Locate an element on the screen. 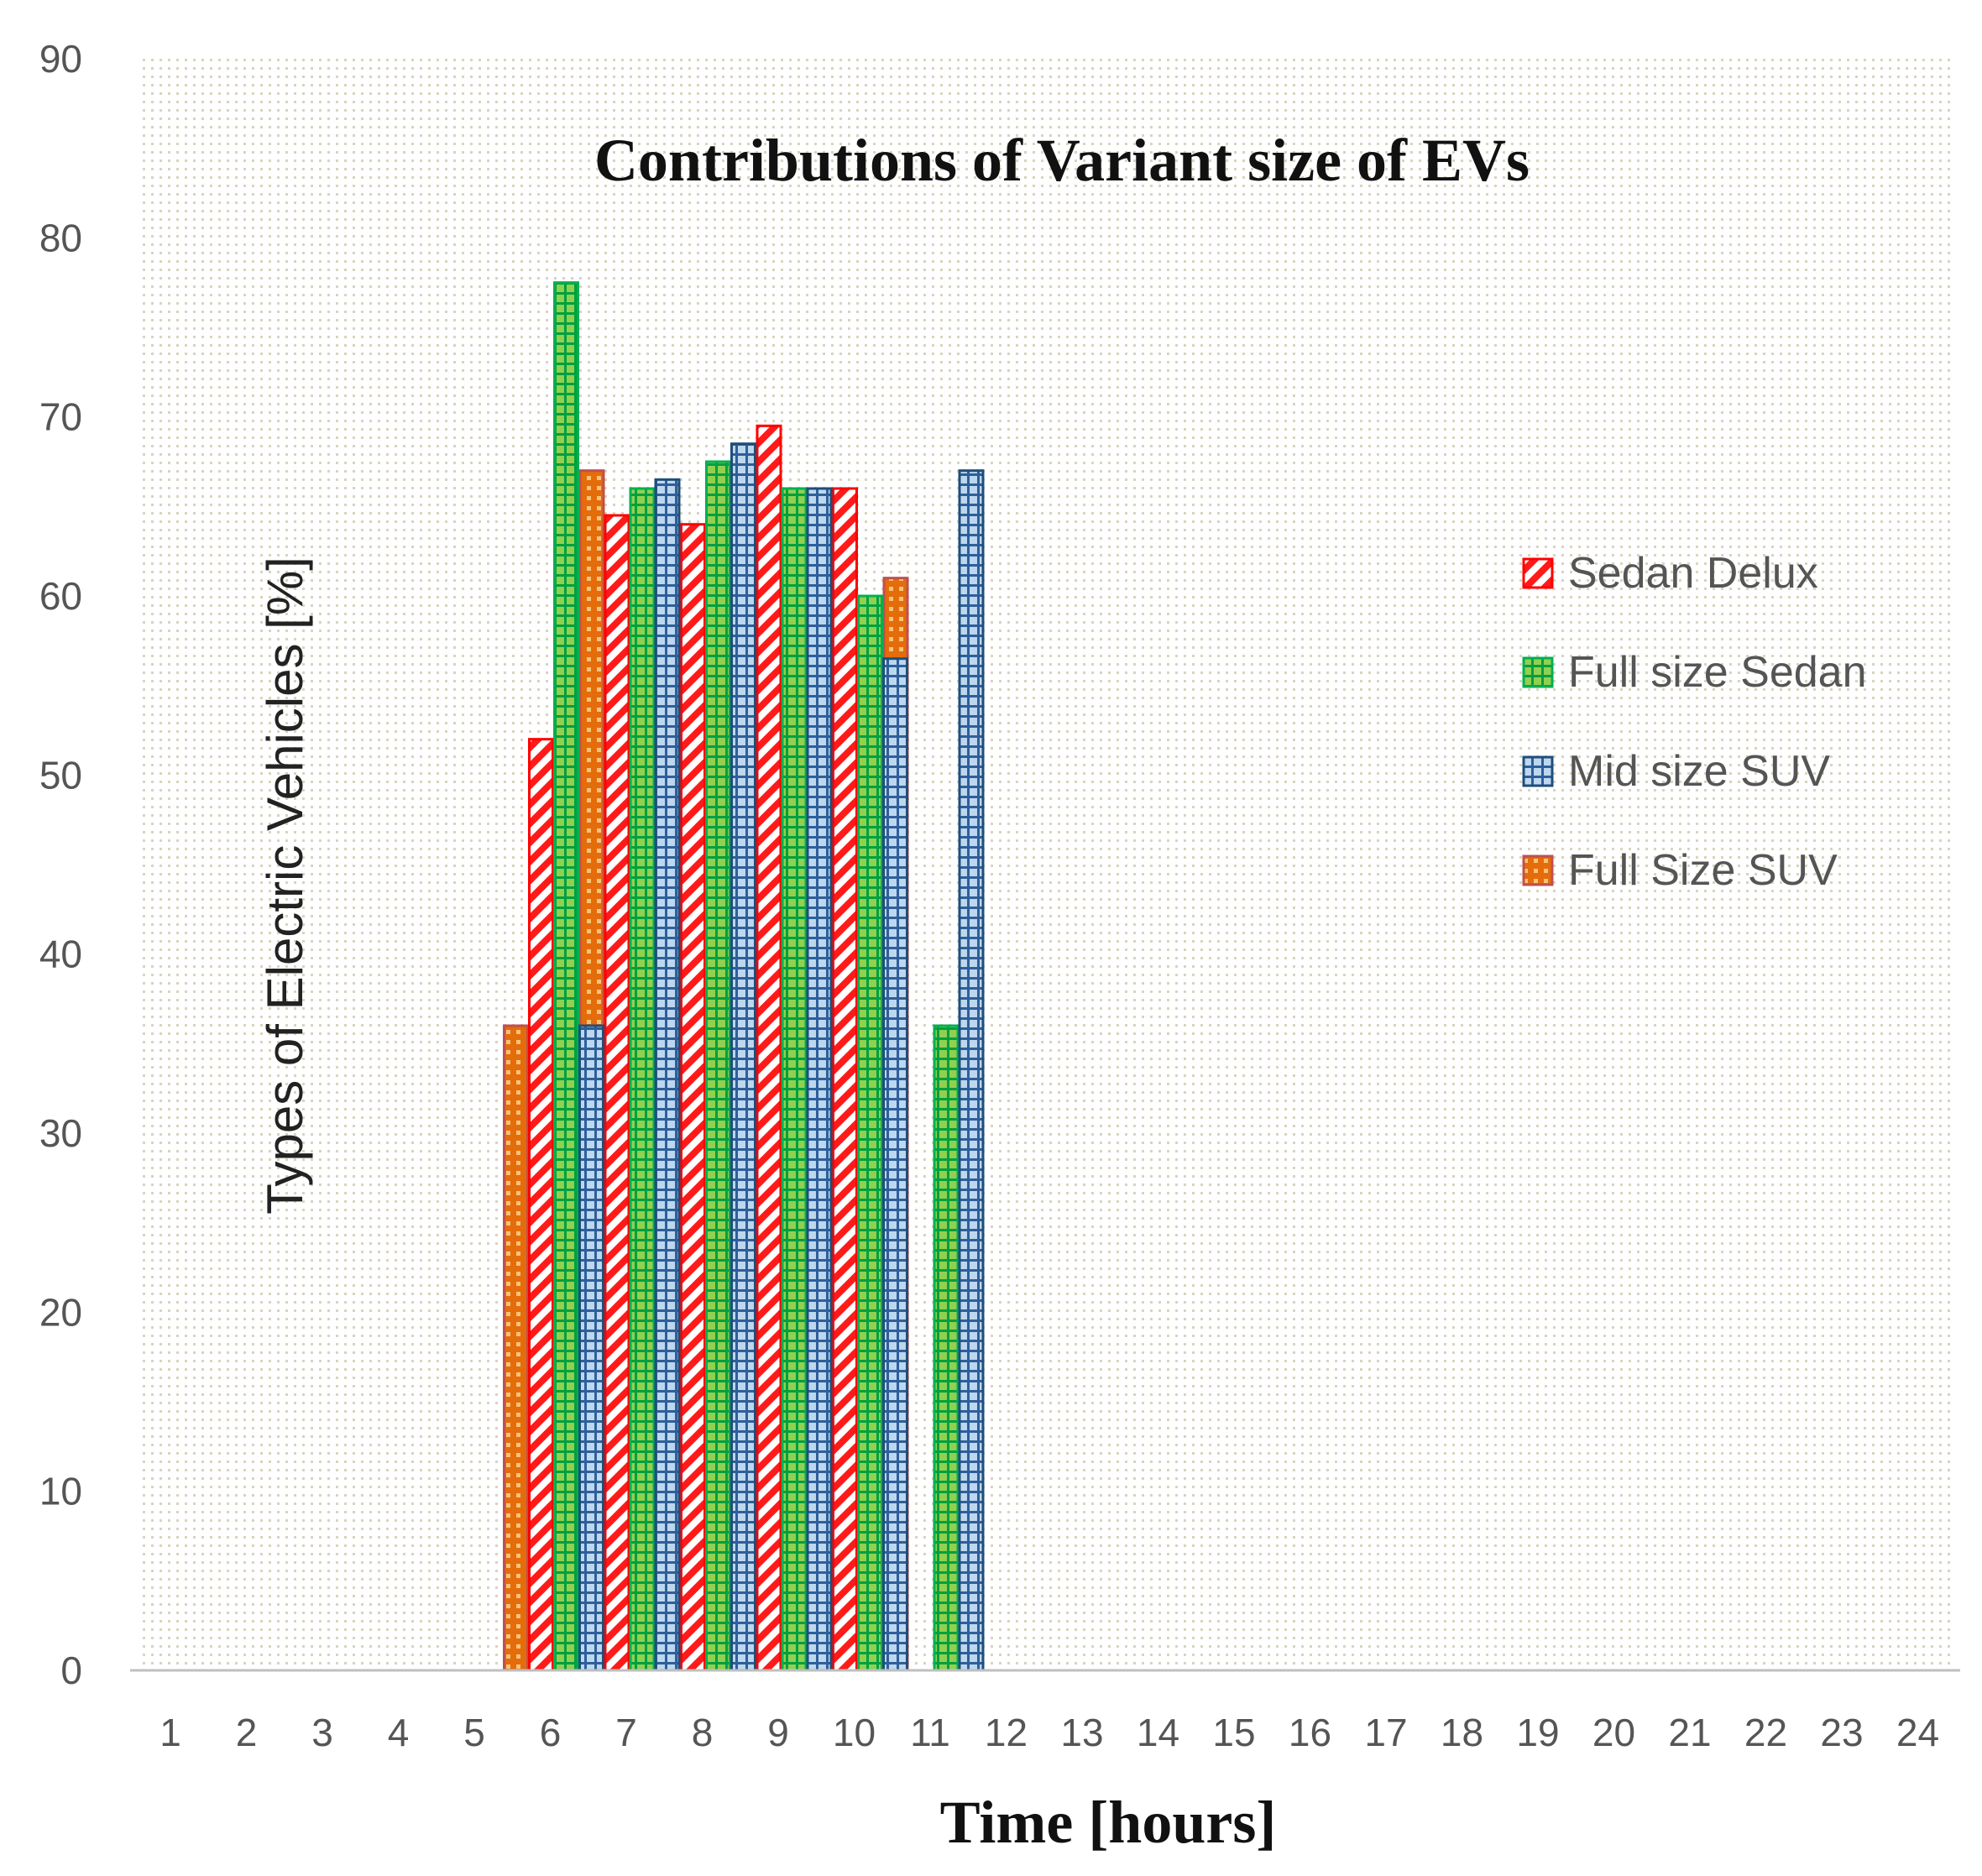 The width and height of the screenshot is (1982, 1876). x-tick-label: 21 is located at coordinates (1689, 1732).